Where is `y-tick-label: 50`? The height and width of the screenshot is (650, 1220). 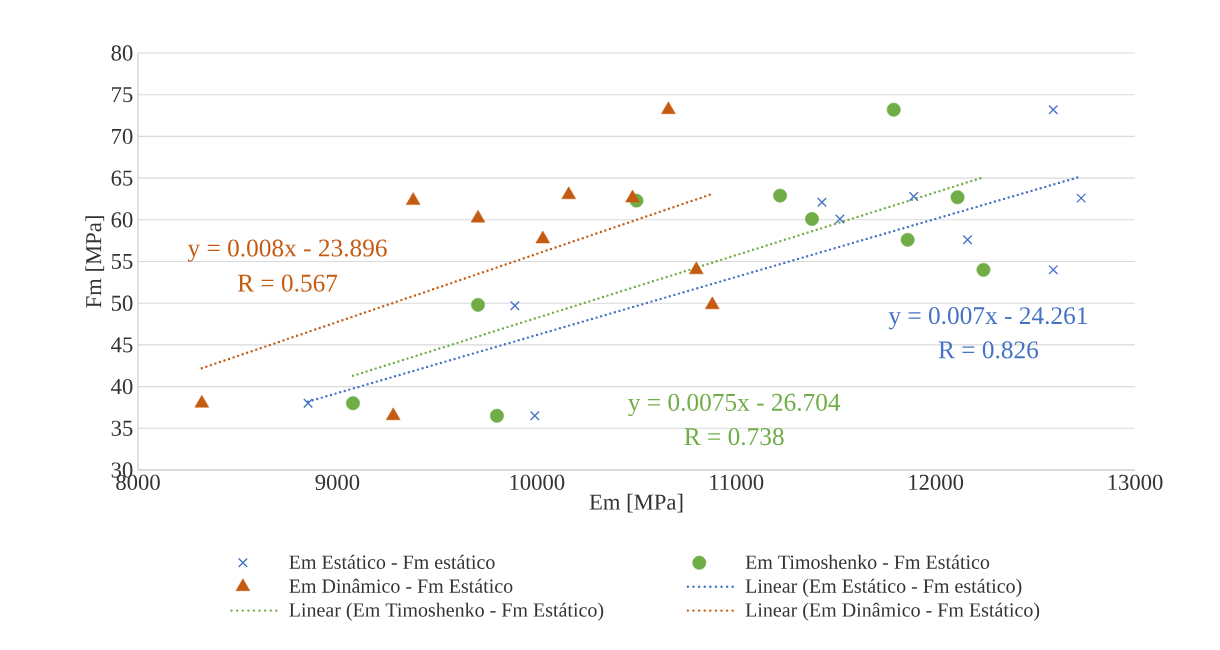 y-tick-label: 50 is located at coordinates (122, 303).